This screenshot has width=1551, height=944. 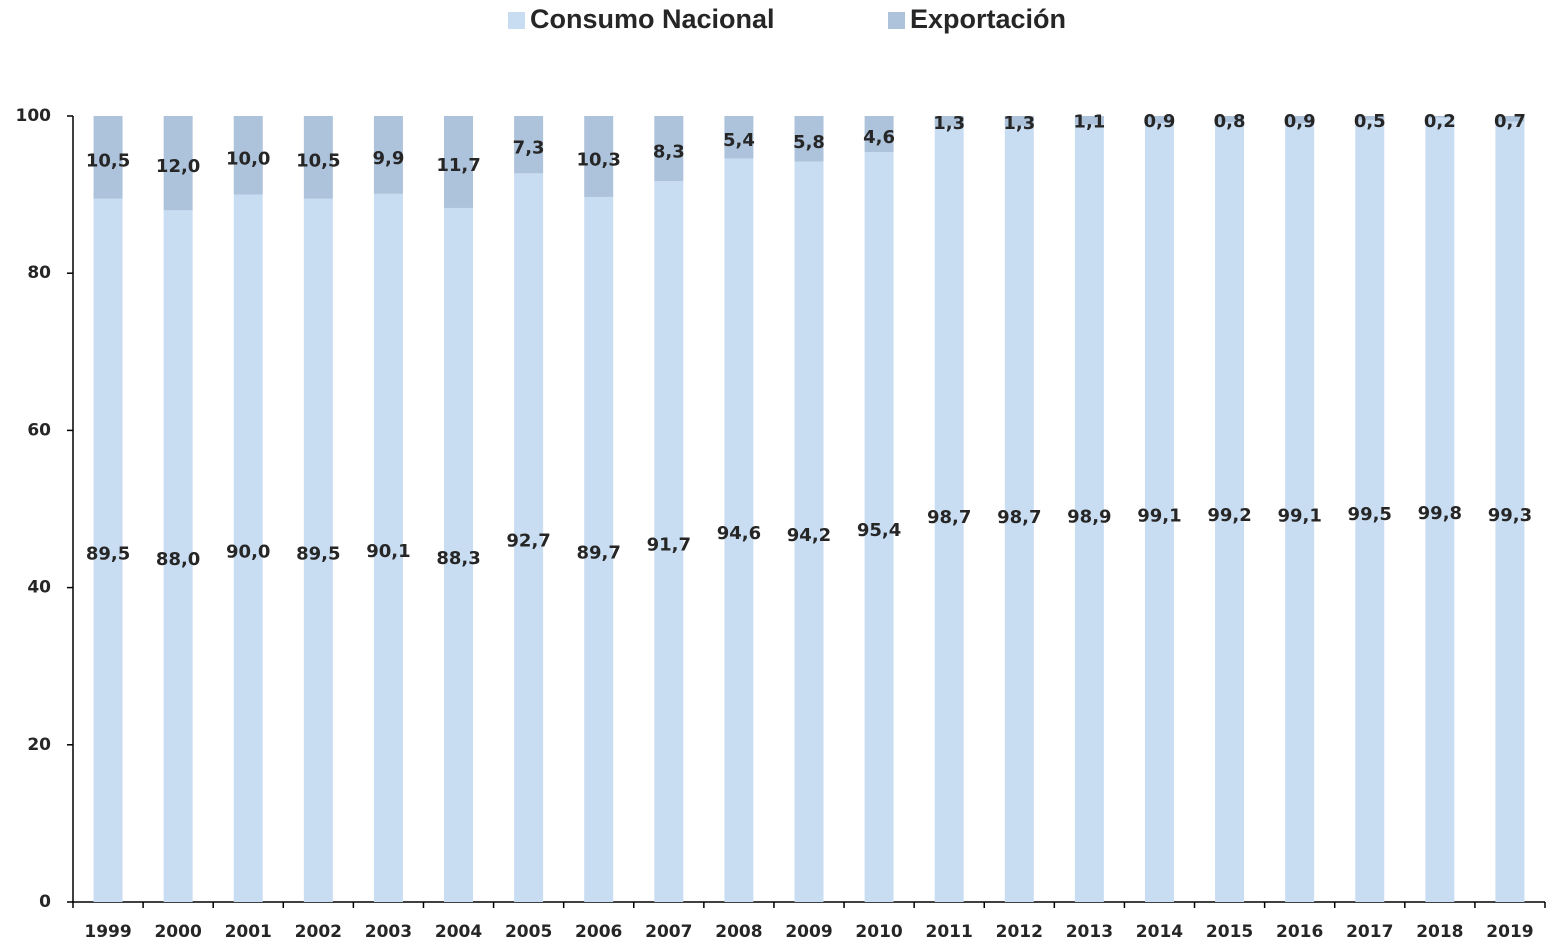 What do you see at coordinates (107, 932) in the screenshot?
I see `x-tick-label: 1999` at bounding box center [107, 932].